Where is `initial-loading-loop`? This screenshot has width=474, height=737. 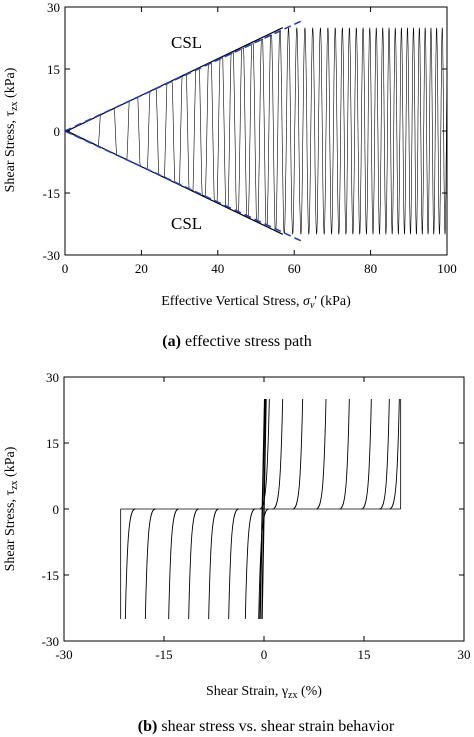 initial-loading-loop is located at coordinates (263, 509).